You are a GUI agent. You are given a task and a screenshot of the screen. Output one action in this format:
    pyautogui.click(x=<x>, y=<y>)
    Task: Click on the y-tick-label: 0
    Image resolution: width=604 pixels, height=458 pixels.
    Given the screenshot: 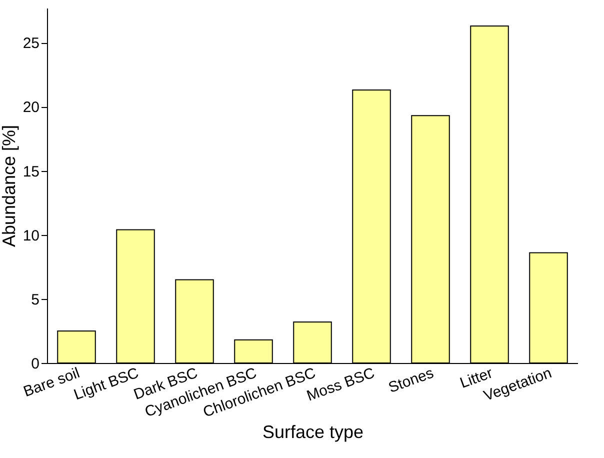 What is the action you would take?
    pyautogui.click(x=35, y=364)
    